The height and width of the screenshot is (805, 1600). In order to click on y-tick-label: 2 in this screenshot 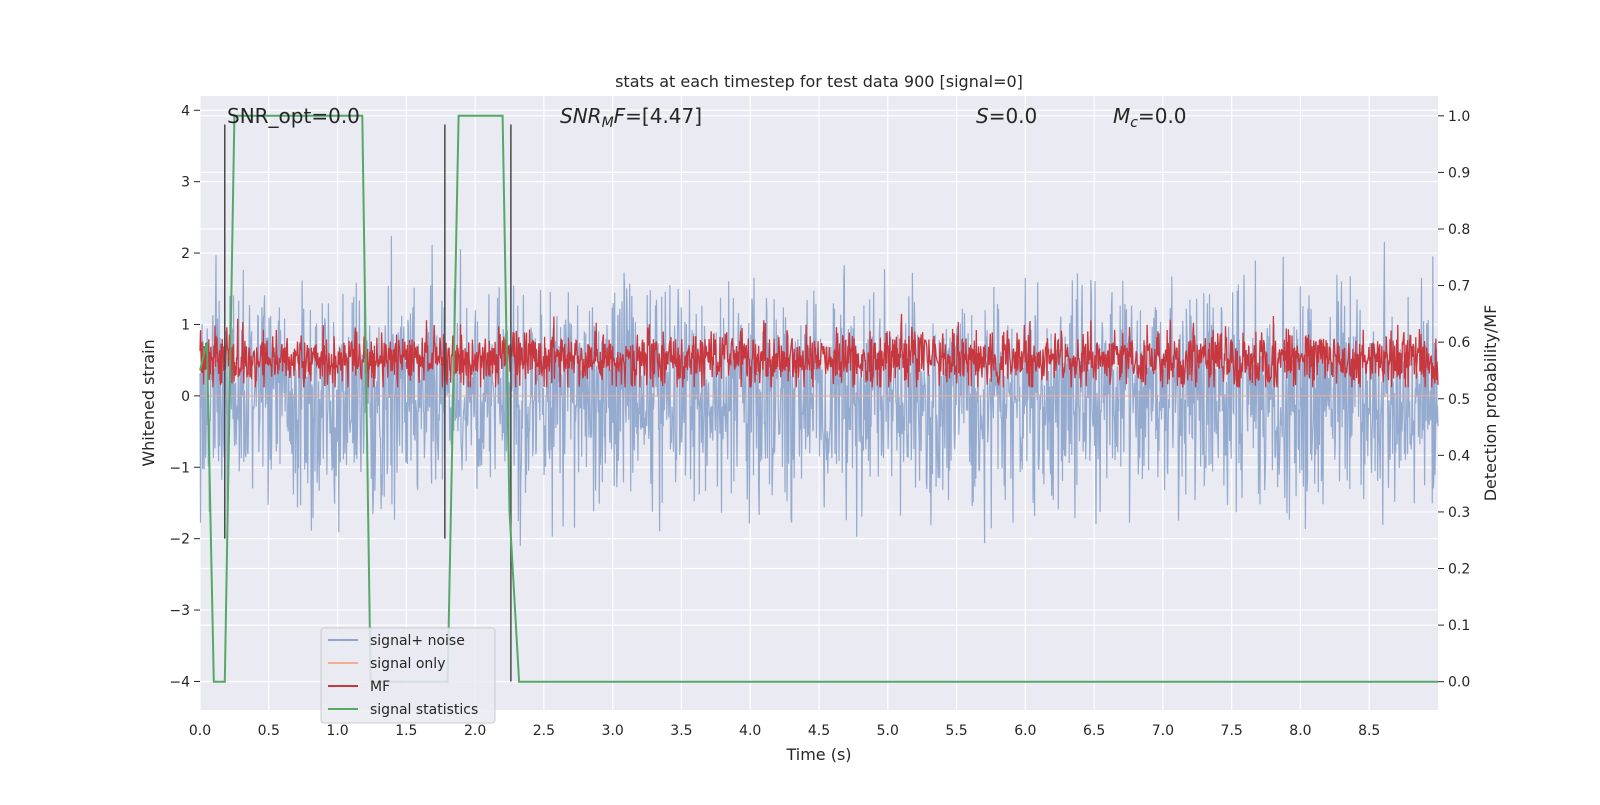, I will do `click(185, 254)`.